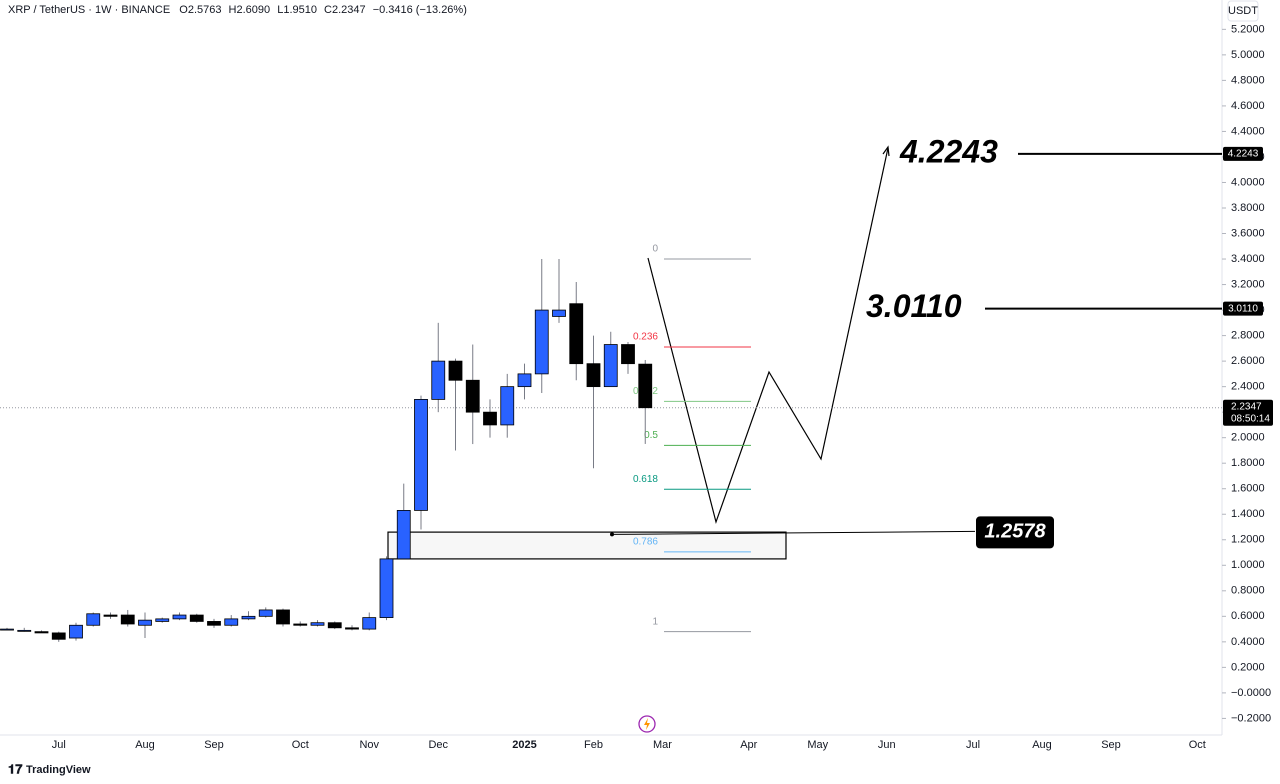  I want to click on x-tick-label: 2025, so click(524, 745).